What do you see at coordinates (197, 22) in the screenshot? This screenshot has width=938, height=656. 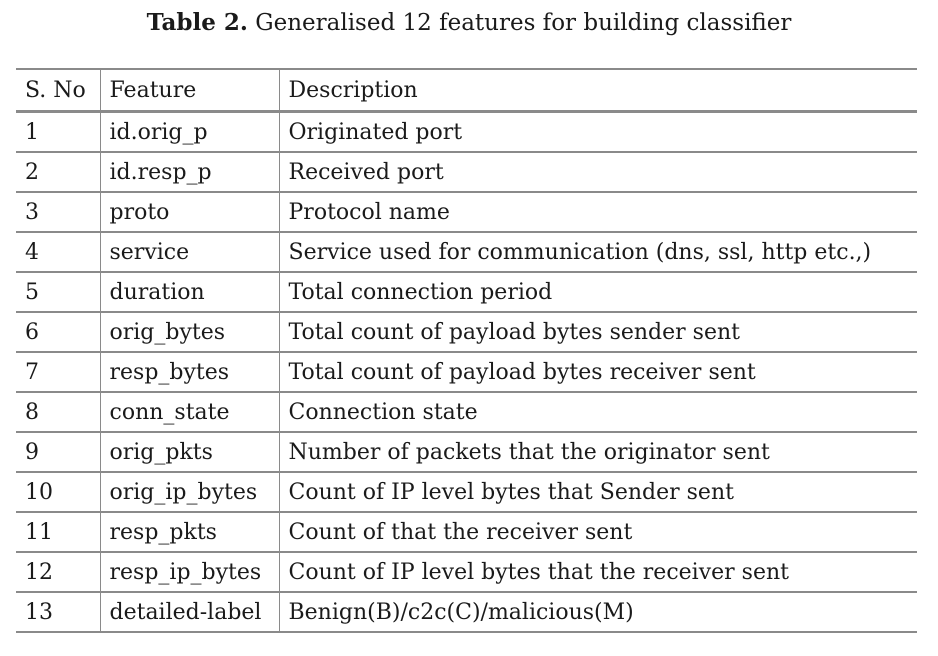 I see `caption-label: Table 2.` at bounding box center [197, 22].